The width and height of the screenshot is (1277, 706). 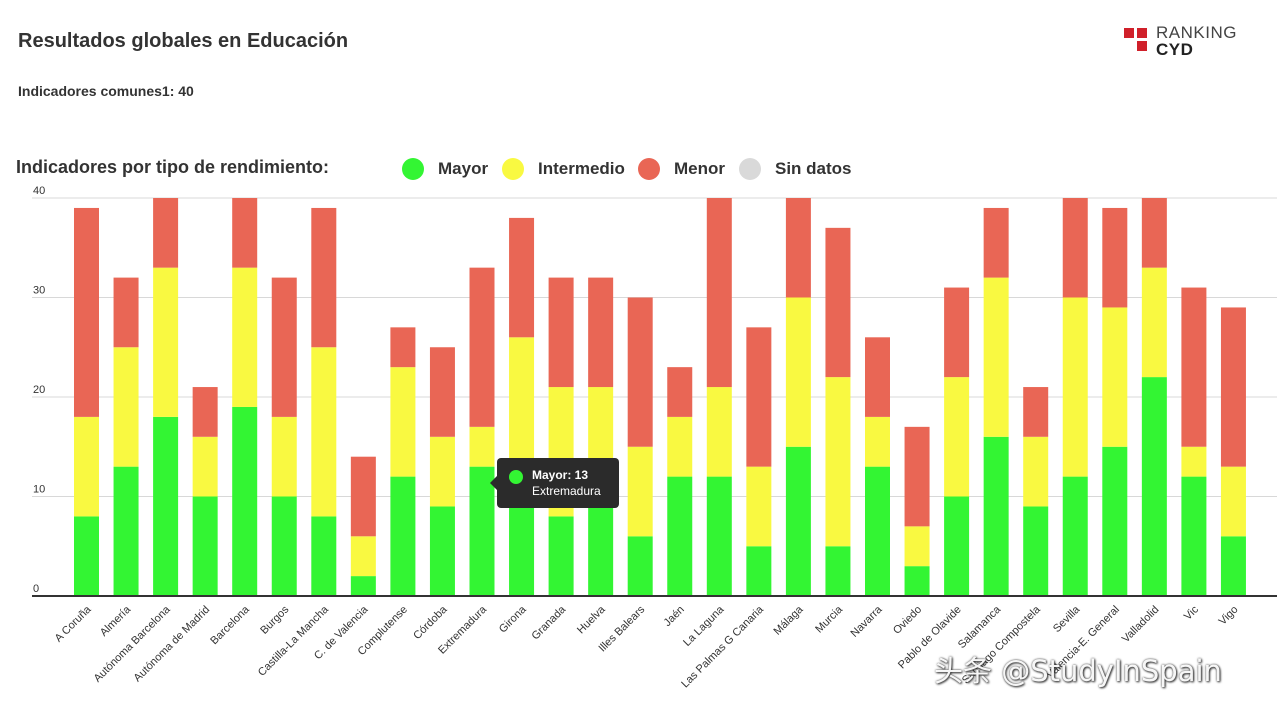 I want to click on legend-item-menor: Menor, so click(x=681, y=169).